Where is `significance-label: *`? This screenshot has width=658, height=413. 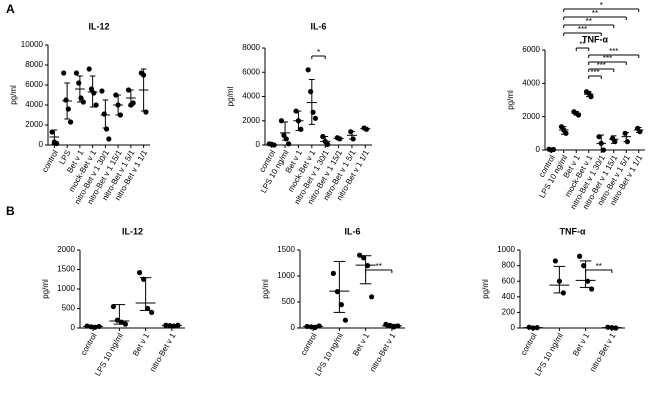 significance-label: * is located at coordinates (601, 5).